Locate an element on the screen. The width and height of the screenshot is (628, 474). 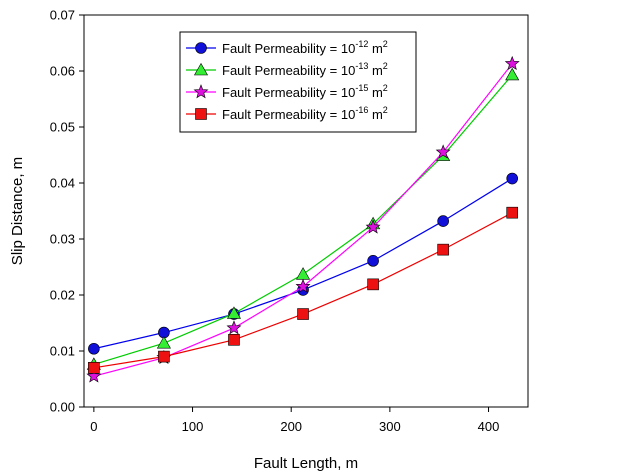
y-tick-label: 0.07 is located at coordinates (62, 15).